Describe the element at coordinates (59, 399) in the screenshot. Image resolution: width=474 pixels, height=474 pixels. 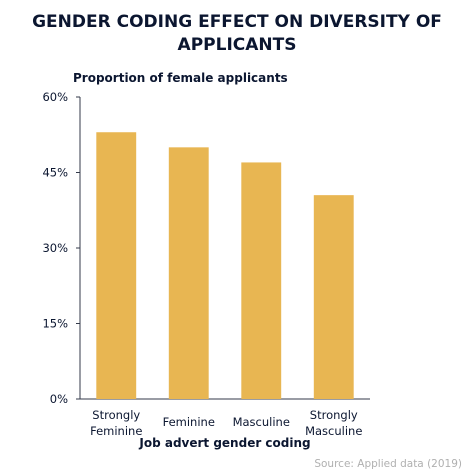
I see `y-tick-label: 0%` at that location.